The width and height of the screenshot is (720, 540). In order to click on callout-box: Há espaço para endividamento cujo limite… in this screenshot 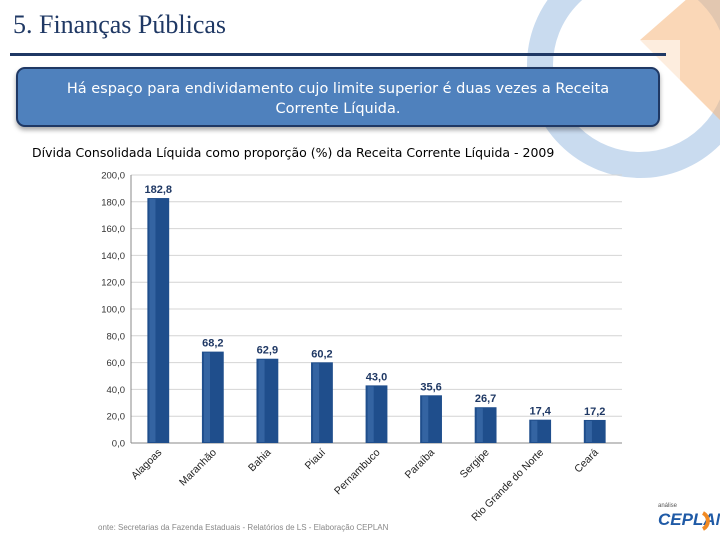, I will do `click(338, 97)`.